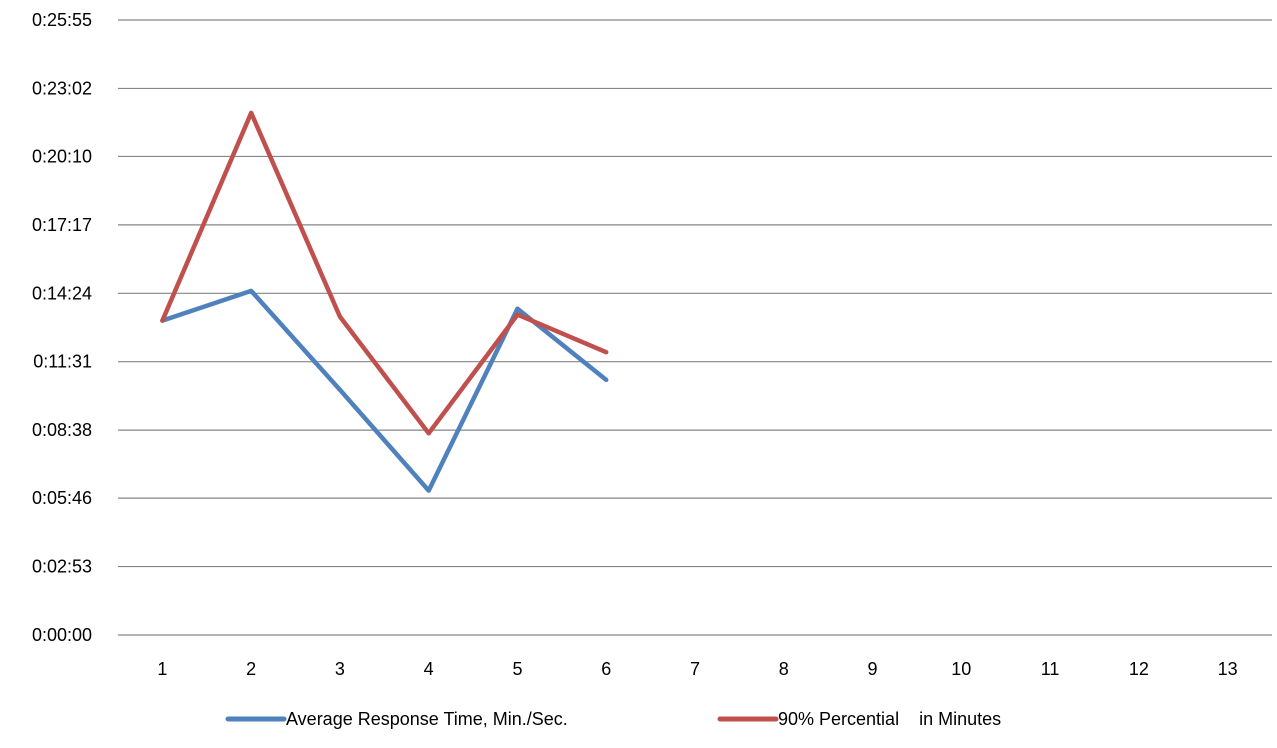 Image resolution: width=1277 pixels, height=748 pixels. Describe the element at coordinates (427, 719) in the screenshot. I see `legend-label: Average Response Time, Min./Sec.` at that location.